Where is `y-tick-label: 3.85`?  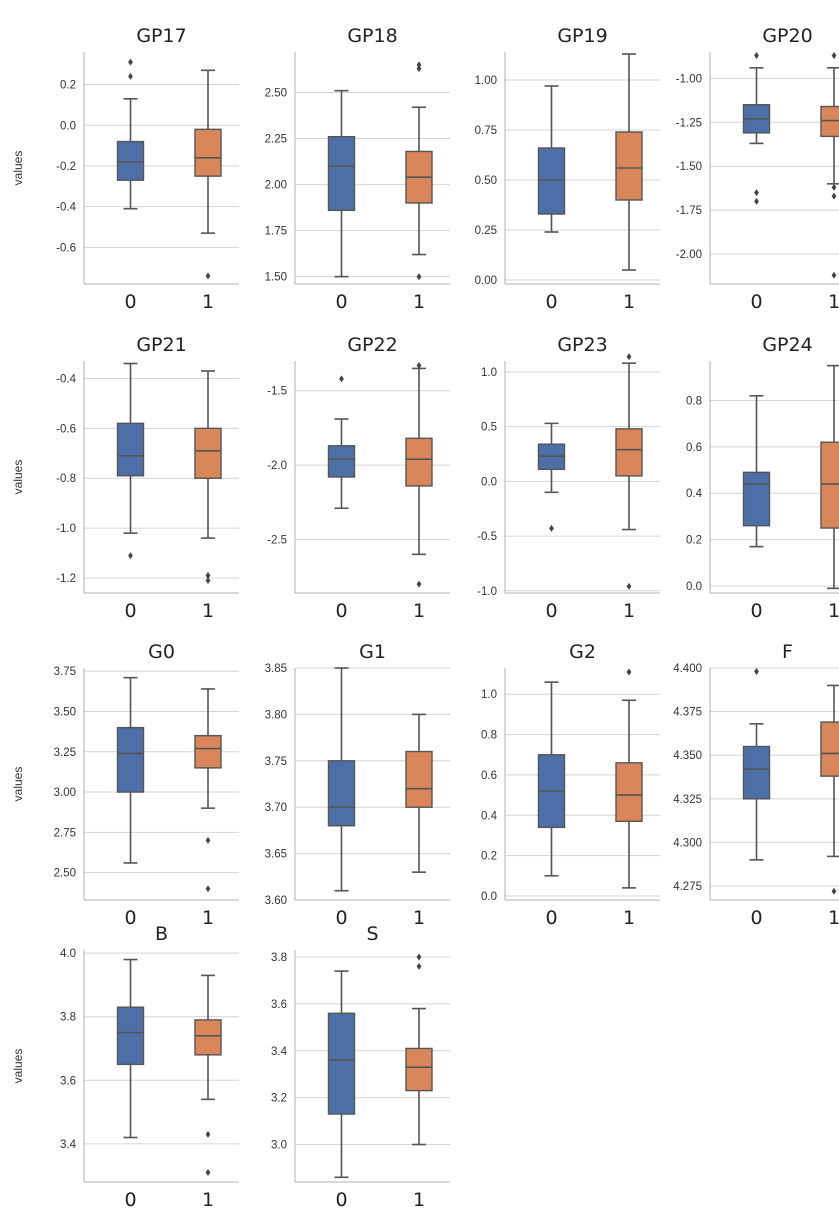
y-tick-label: 3.85 is located at coordinates (276, 669).